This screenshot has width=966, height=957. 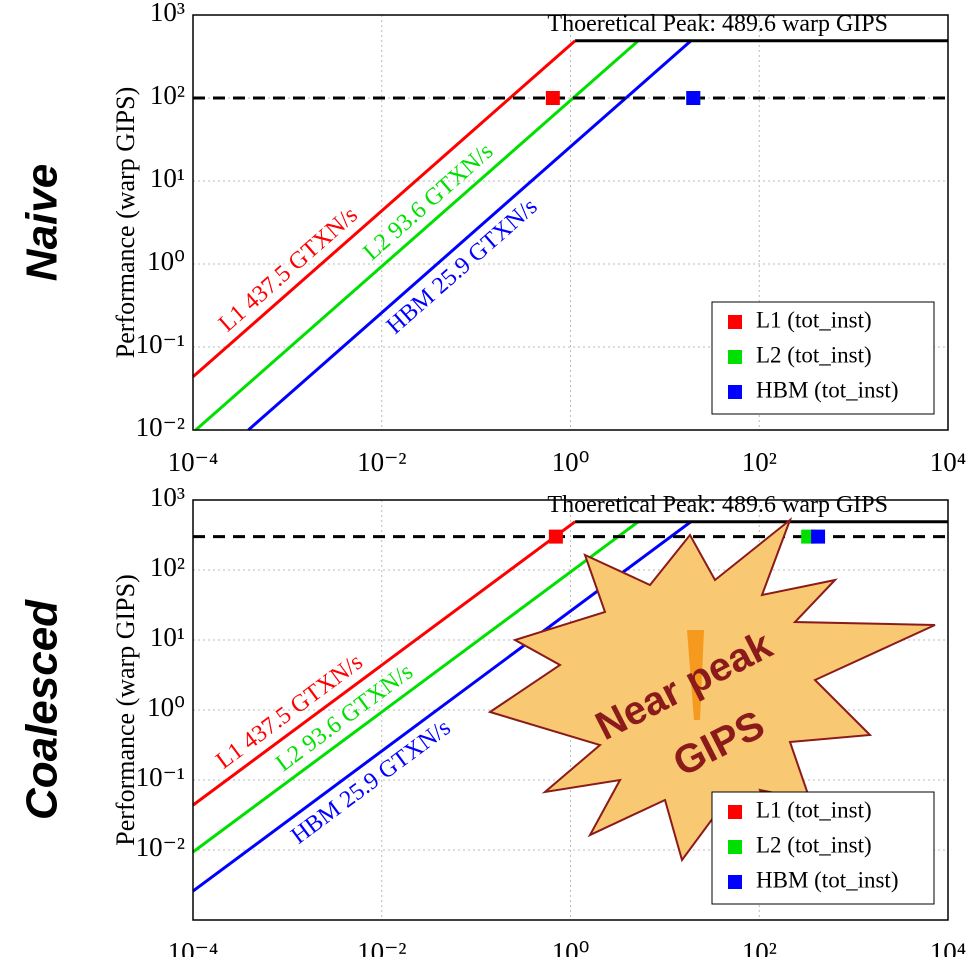 I want to click on side-label: Naive, so click(x=42, y=222).